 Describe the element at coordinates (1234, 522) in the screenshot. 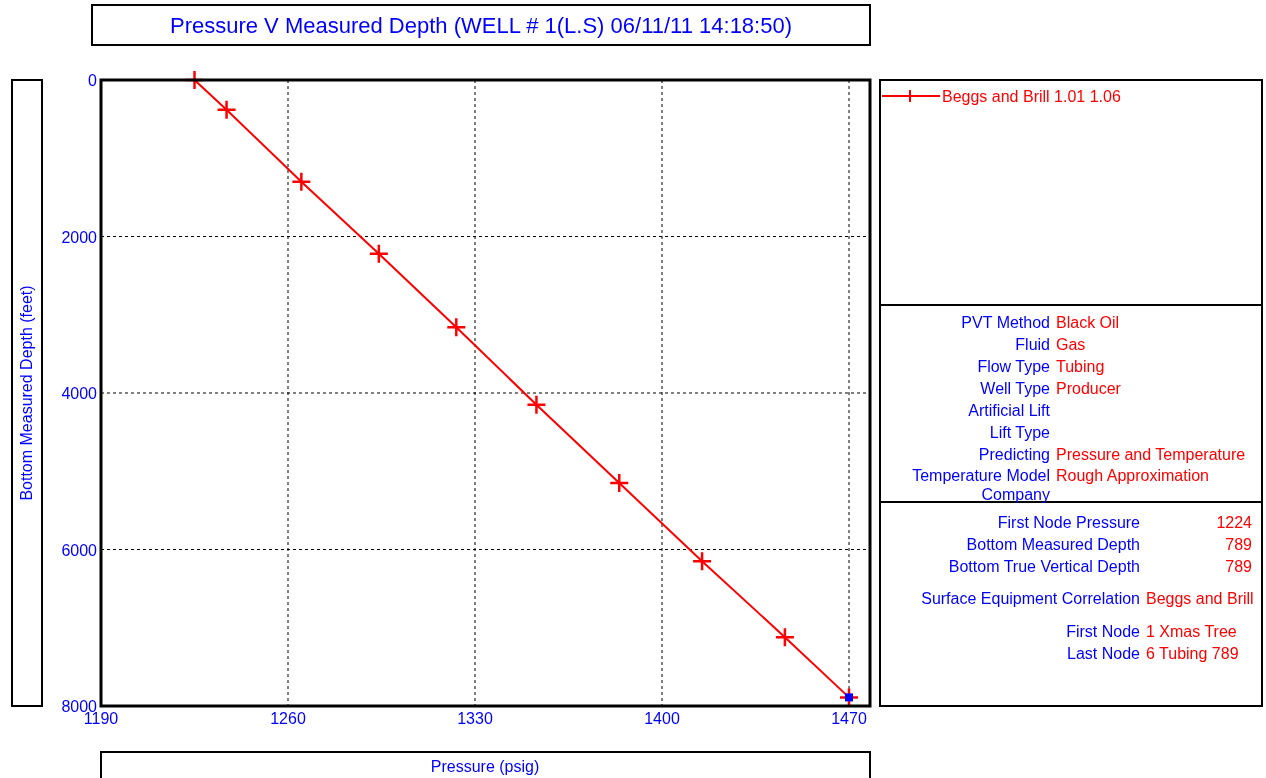

I see `text: 1224` at that location.